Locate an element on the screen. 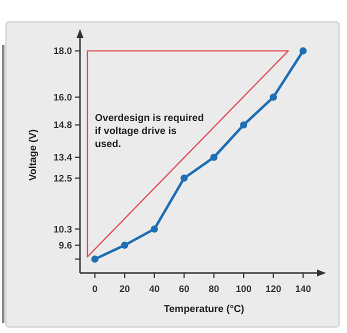  x-tick-label: 100 is located at coordinates (244, 289).